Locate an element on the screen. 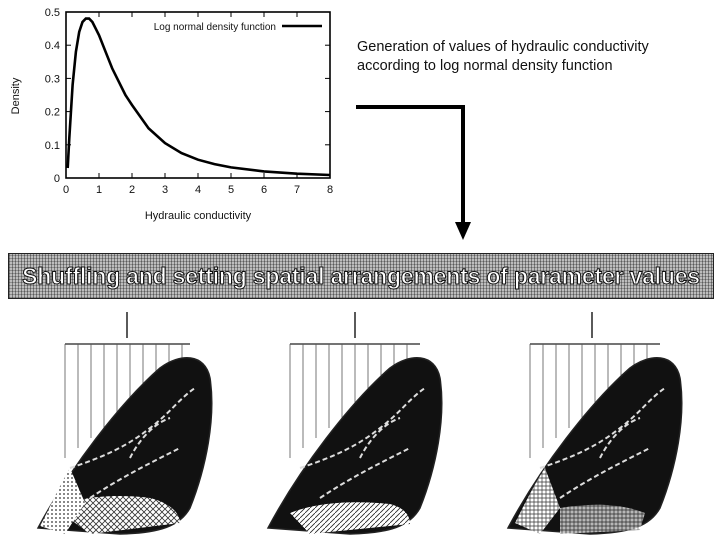 The width and height of the screenshot is (722, 538). y-axis-label: Density is located at coordinates (16, 95).